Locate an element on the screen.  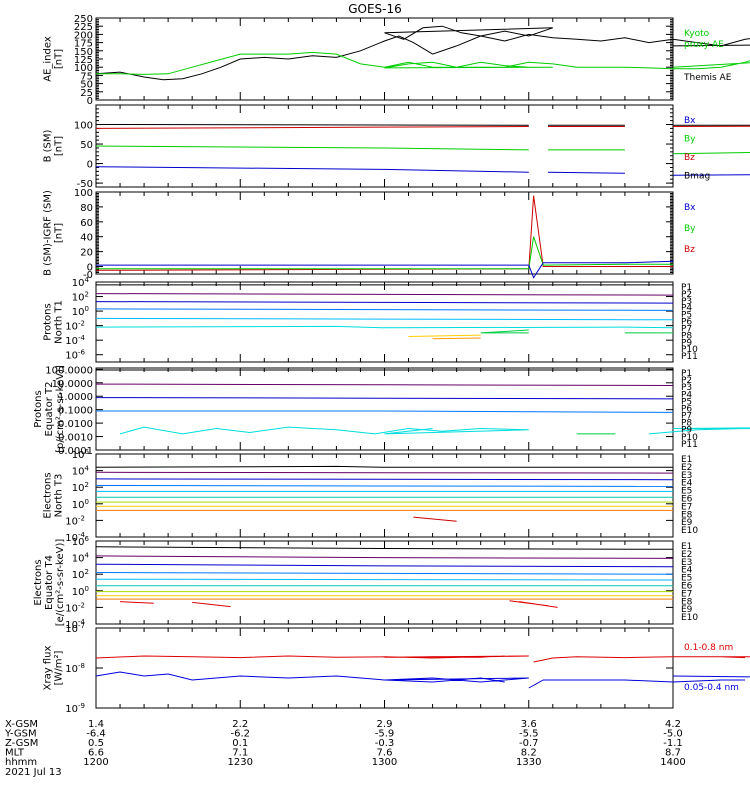
ephemeris-value: -6.2 is located at coordinates (240, 734).